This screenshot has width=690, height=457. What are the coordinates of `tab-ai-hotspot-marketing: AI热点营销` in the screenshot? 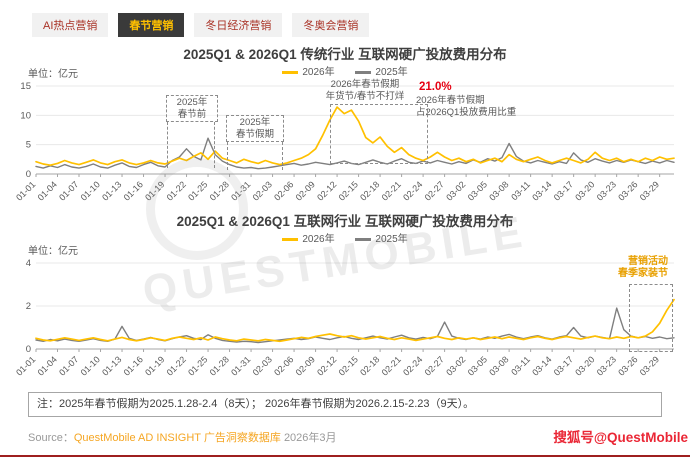 It's located at (70, 25).